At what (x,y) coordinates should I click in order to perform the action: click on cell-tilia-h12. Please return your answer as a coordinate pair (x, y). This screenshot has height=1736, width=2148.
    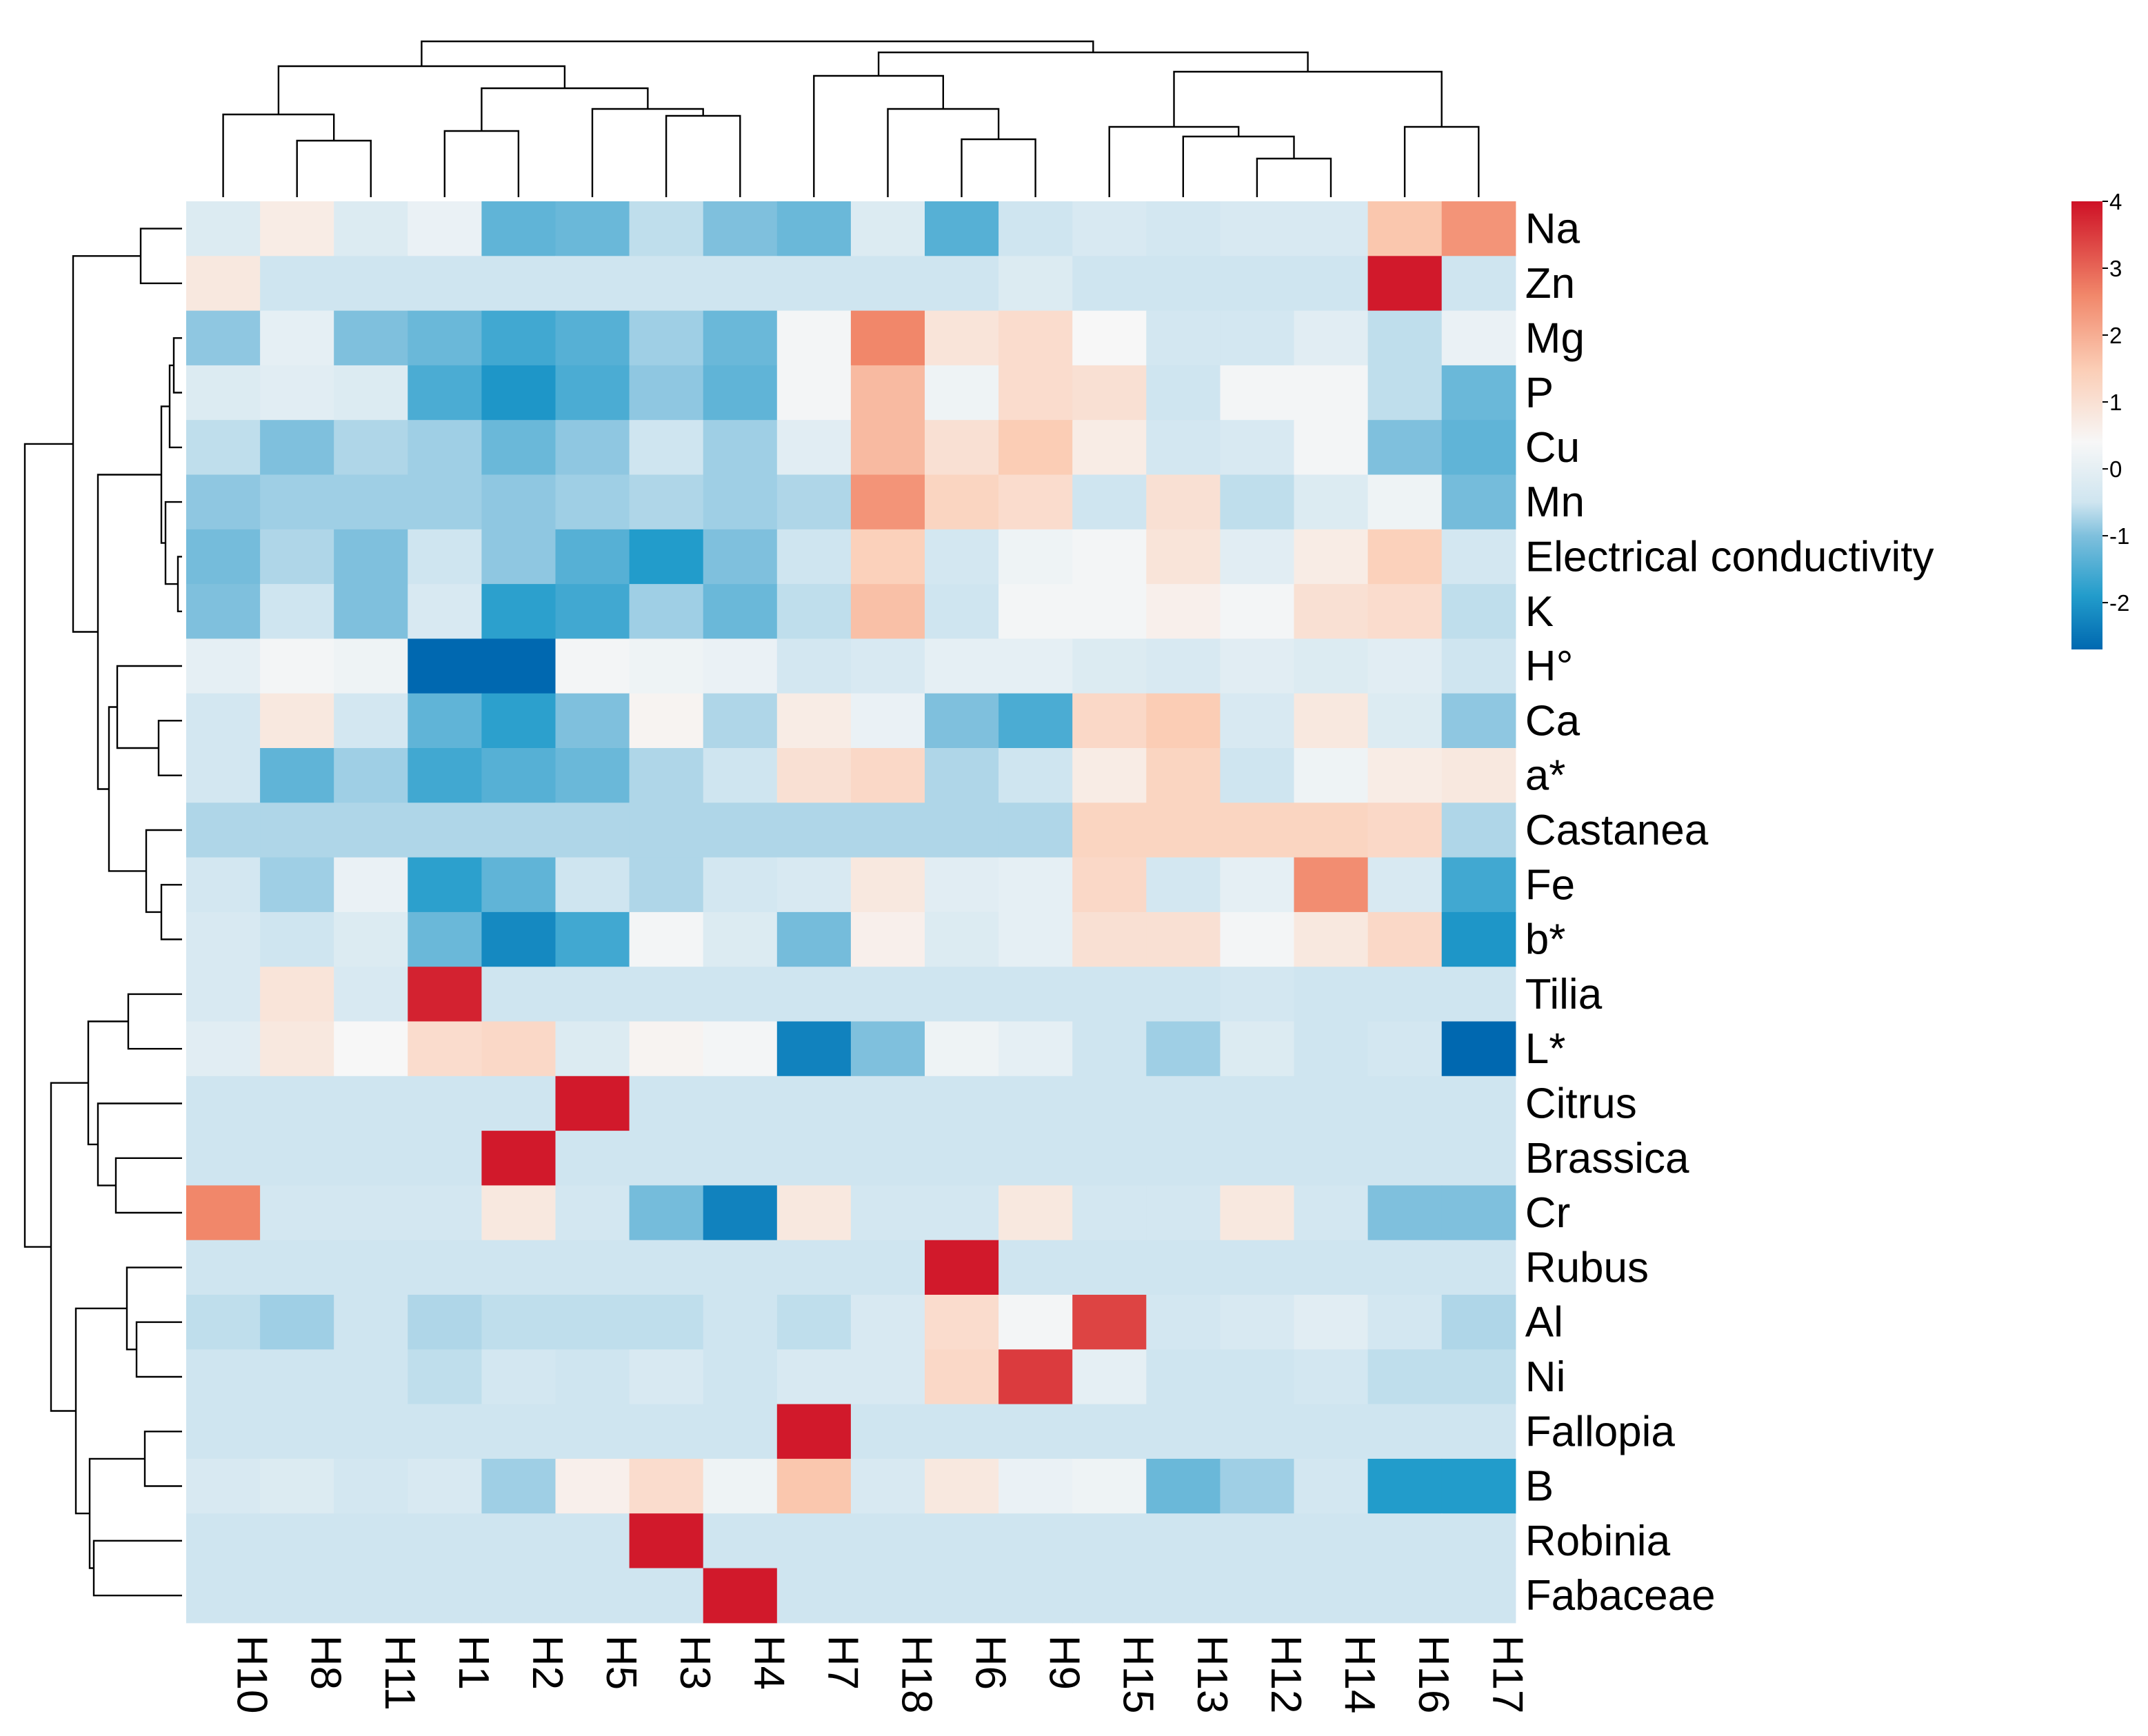
    Looking at the image, I should click on (1257, 994).